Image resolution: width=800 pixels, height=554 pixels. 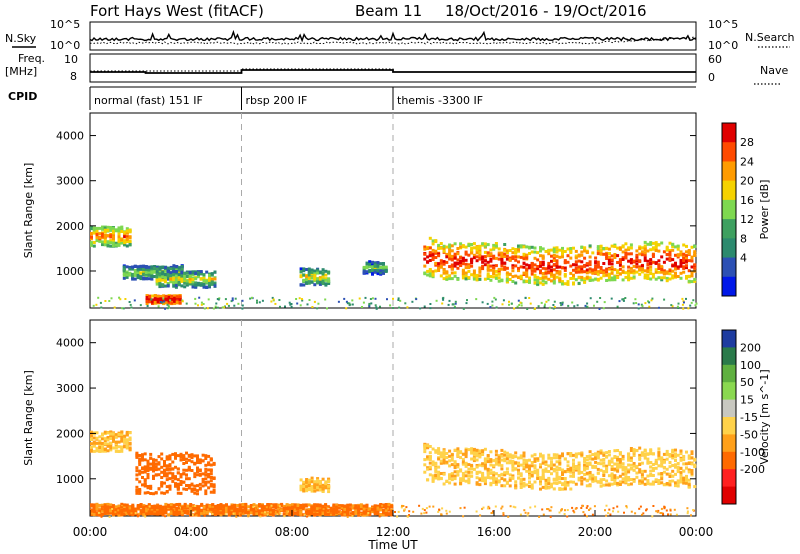 I want to click on power-ytick-label: 2000, so click(x=70, y=226).